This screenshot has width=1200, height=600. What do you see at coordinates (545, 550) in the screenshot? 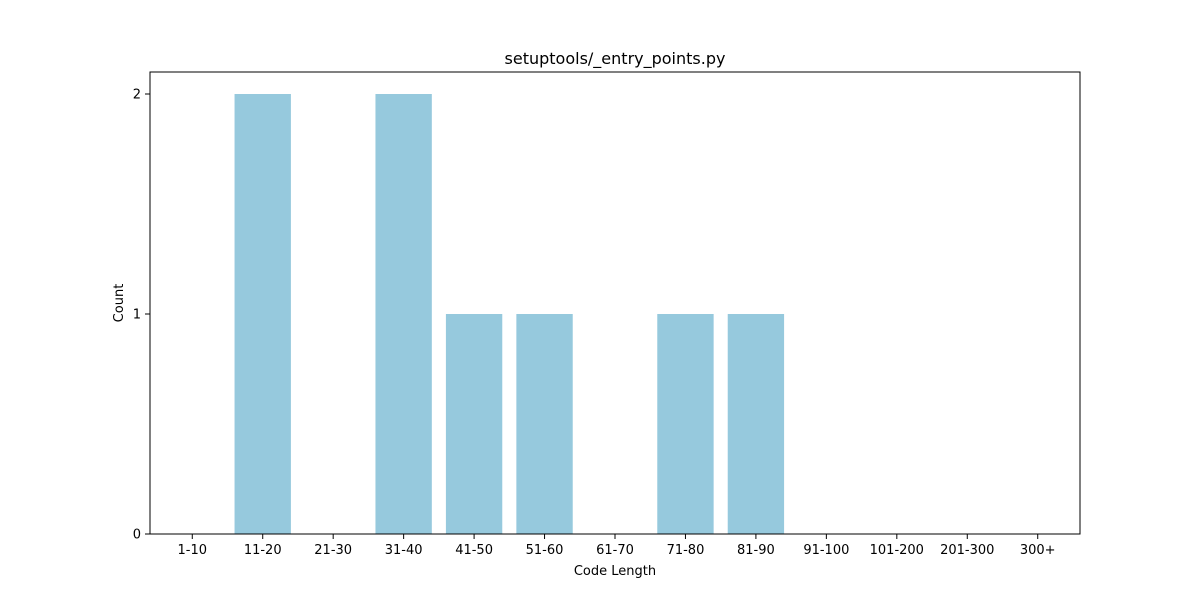
I see `x-tick-label: 51-60` at bounding box center [545, 550].